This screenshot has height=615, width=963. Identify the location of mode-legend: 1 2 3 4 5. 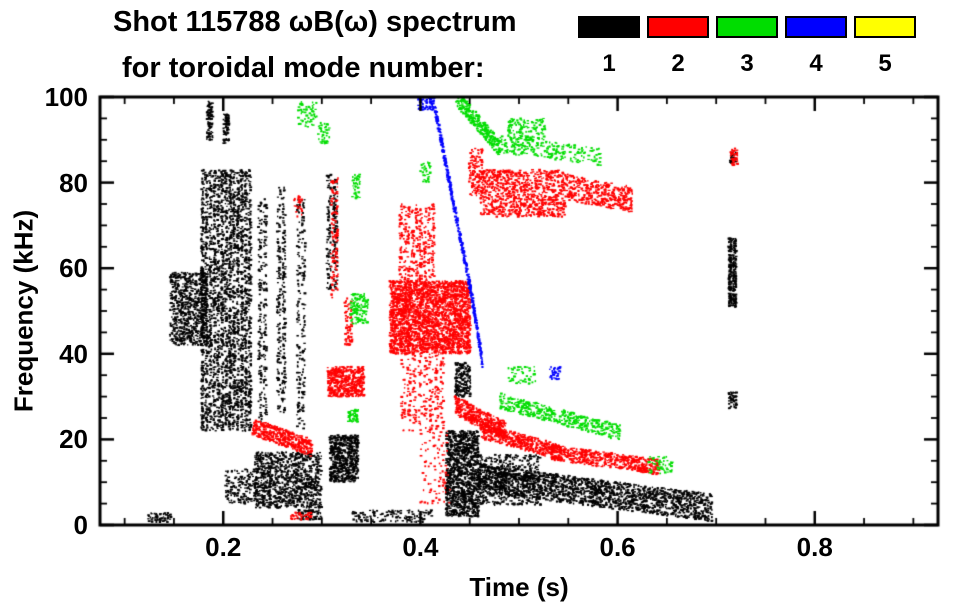
(747, 47).